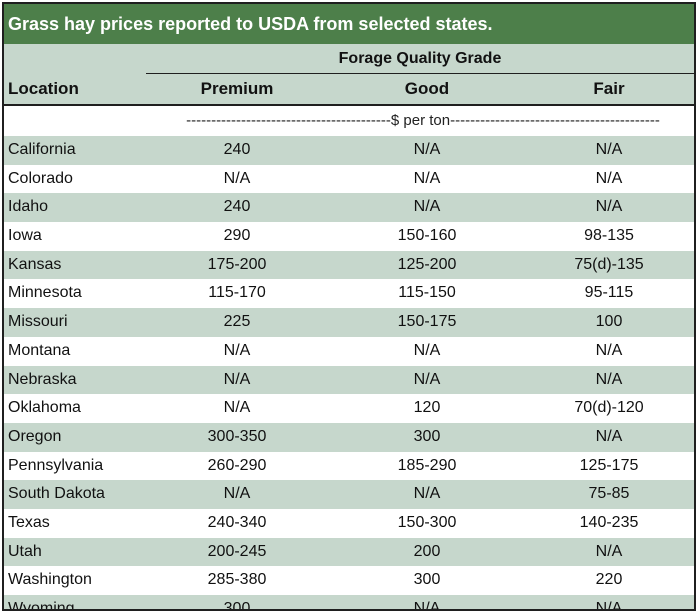 The width and height of the screenshot is (700, 615). What do you see at coordinates (56, 465) in the screenshot?
I see `location-cell: Pennsylvania` at bounding box center [56, 465].